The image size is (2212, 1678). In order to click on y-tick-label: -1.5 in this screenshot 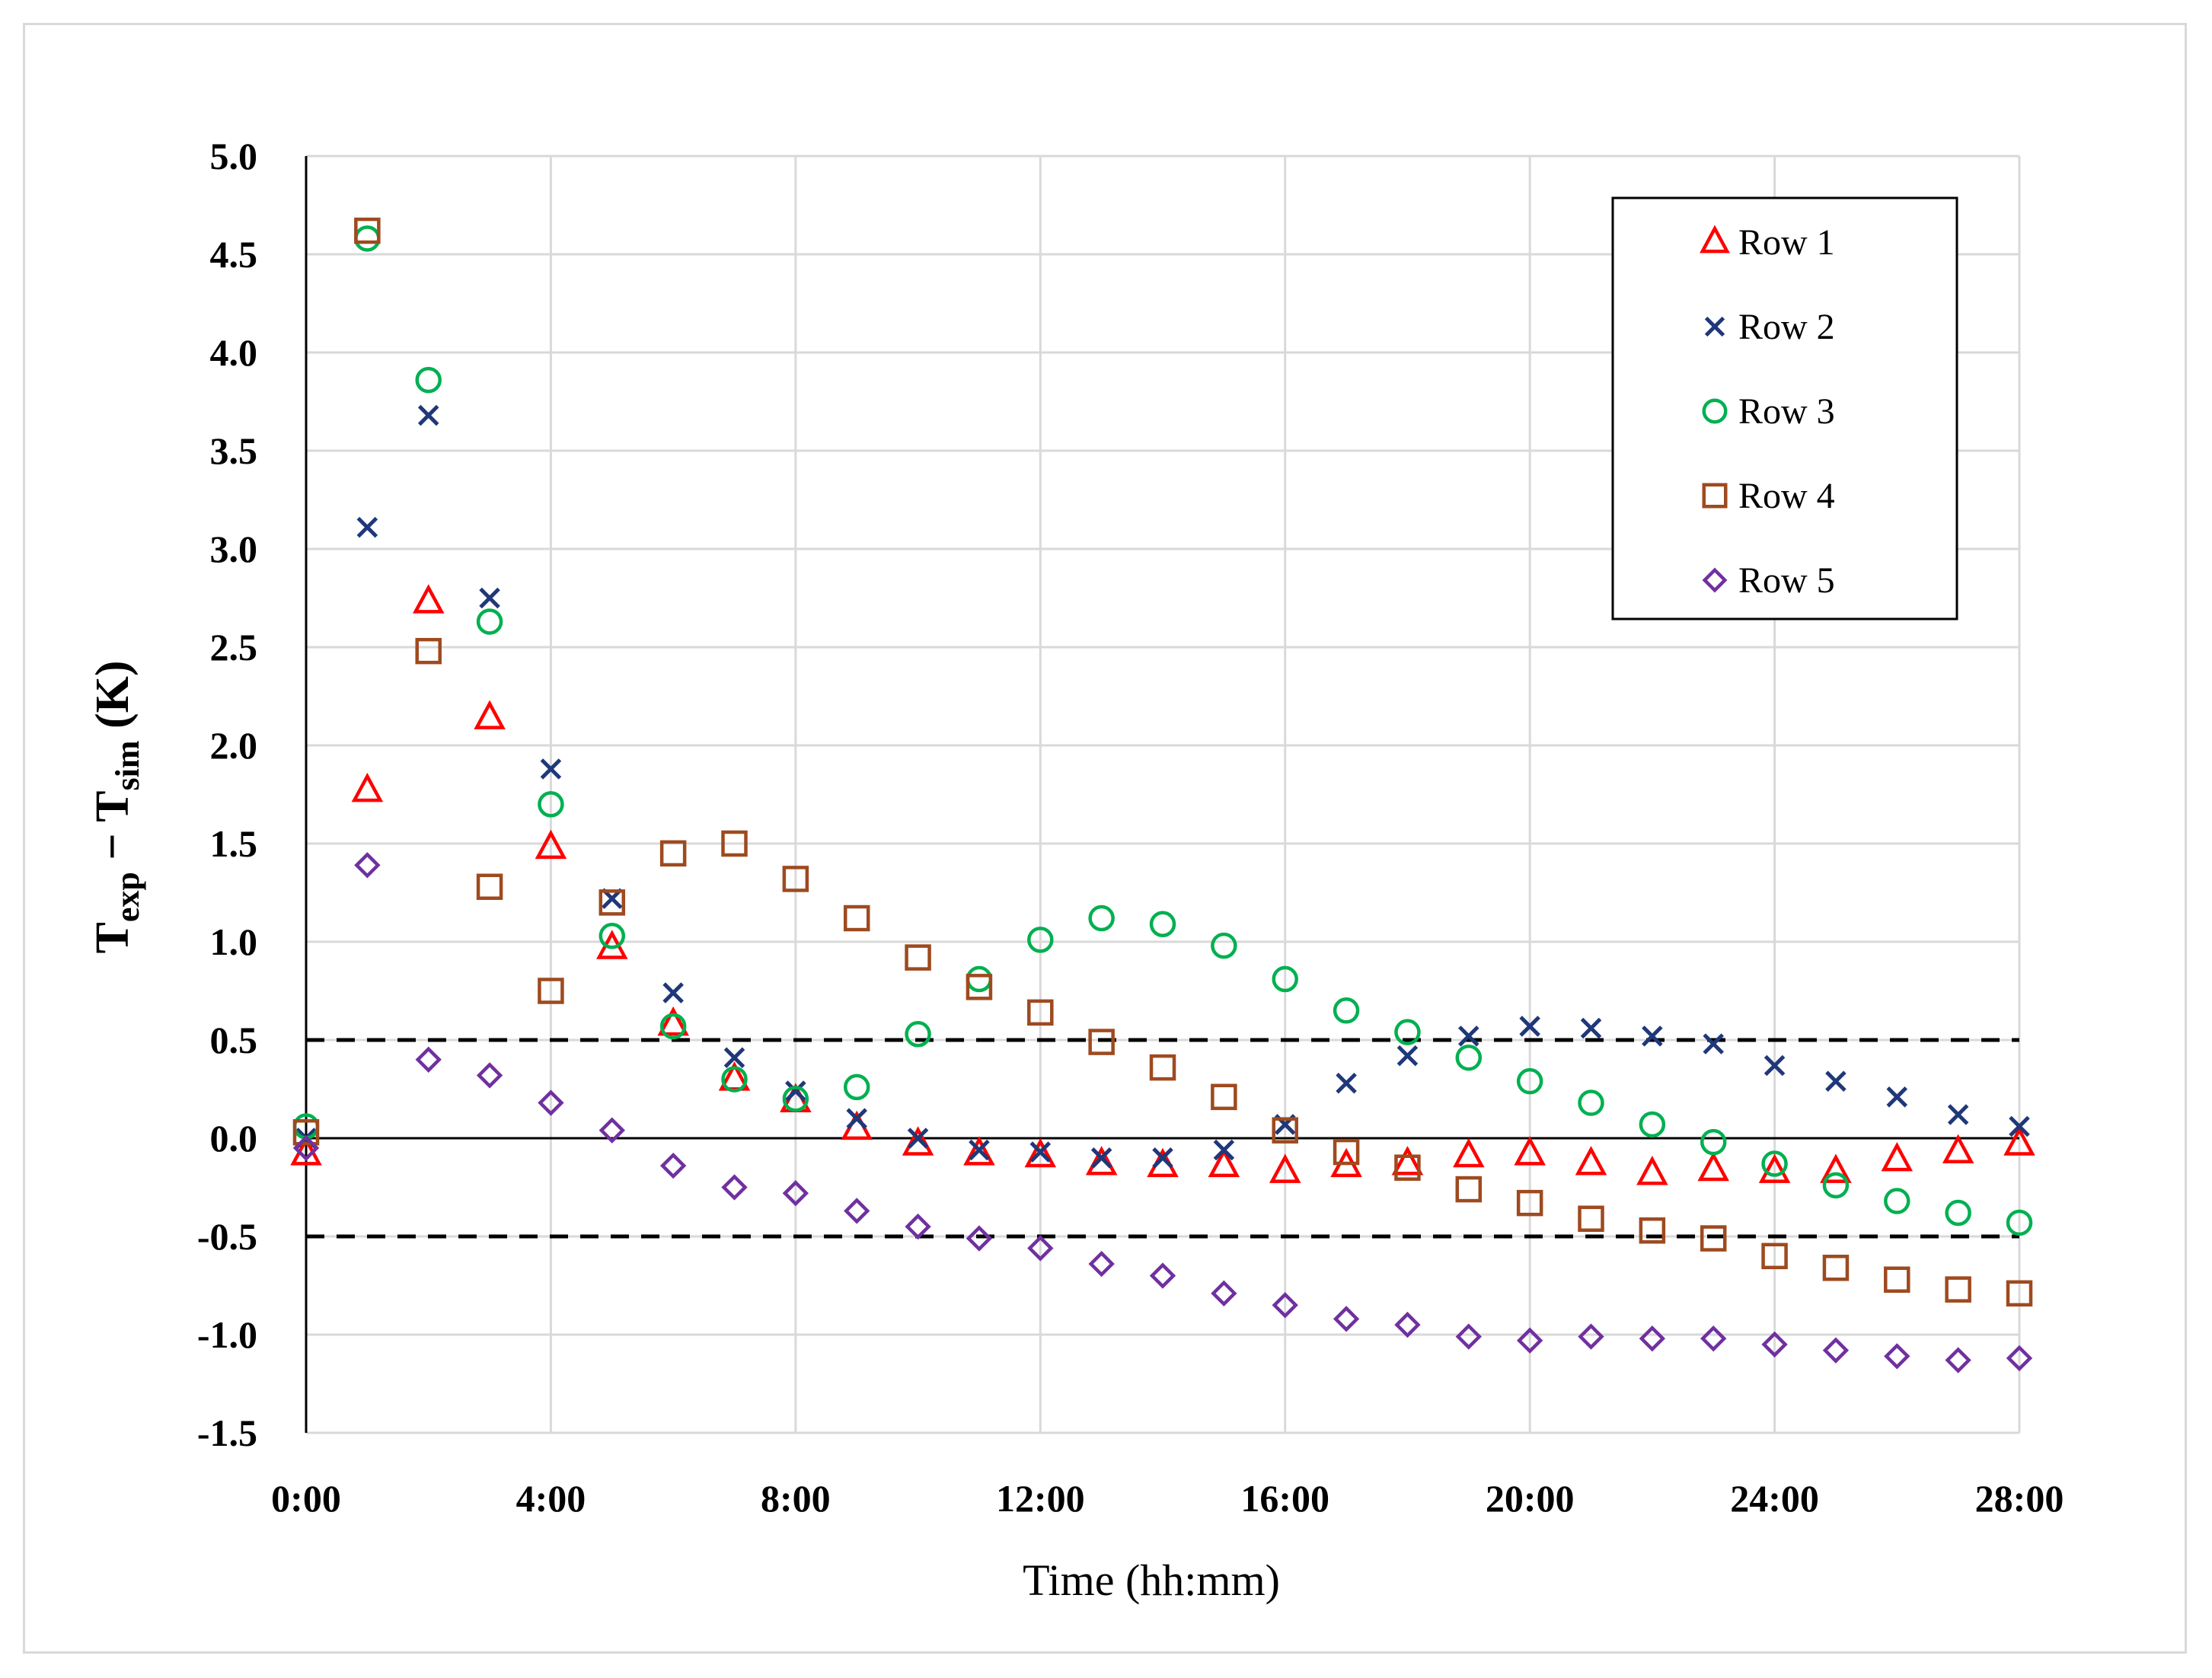, I will do `click(227, 1433)`.